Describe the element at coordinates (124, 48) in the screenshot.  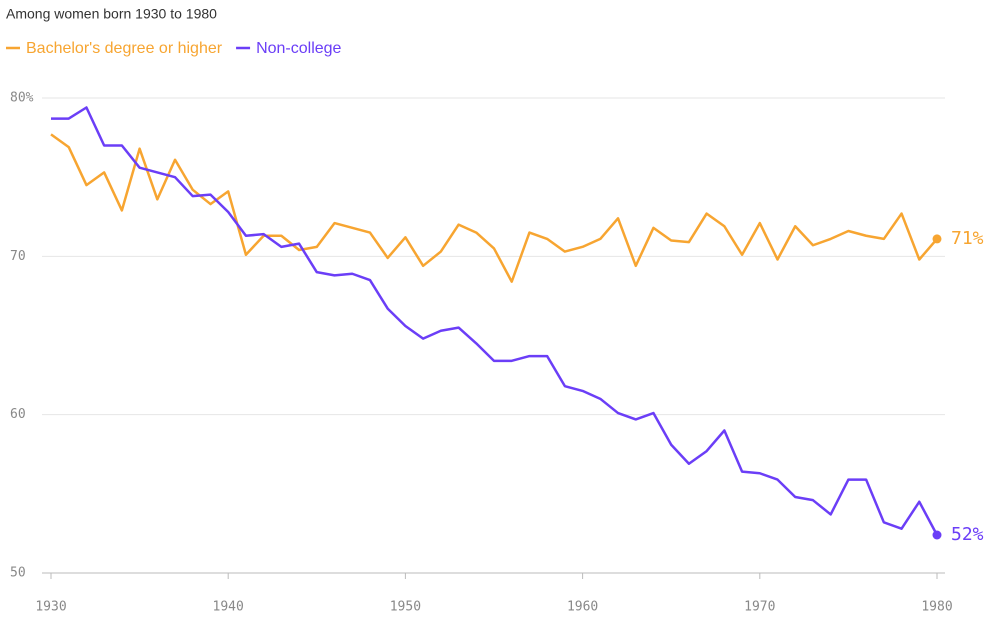
I see `legend-label: Bachelor's degree or higher` at that location.